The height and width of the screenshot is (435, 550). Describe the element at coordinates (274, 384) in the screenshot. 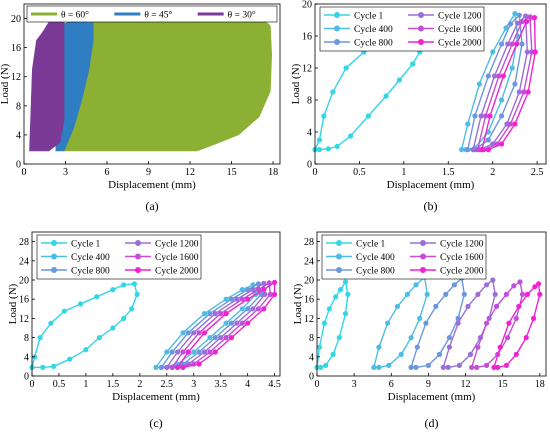

I see `x-tick-label: 4.5` at that location.